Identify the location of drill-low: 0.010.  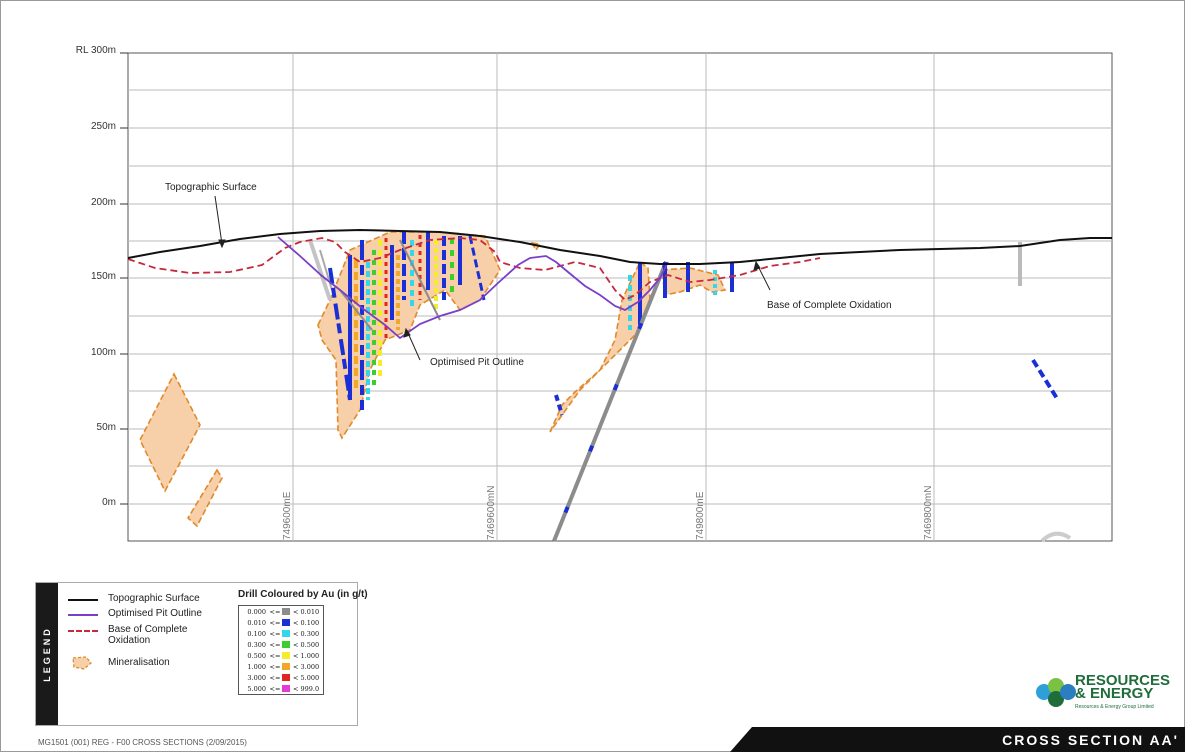
(256, 622).